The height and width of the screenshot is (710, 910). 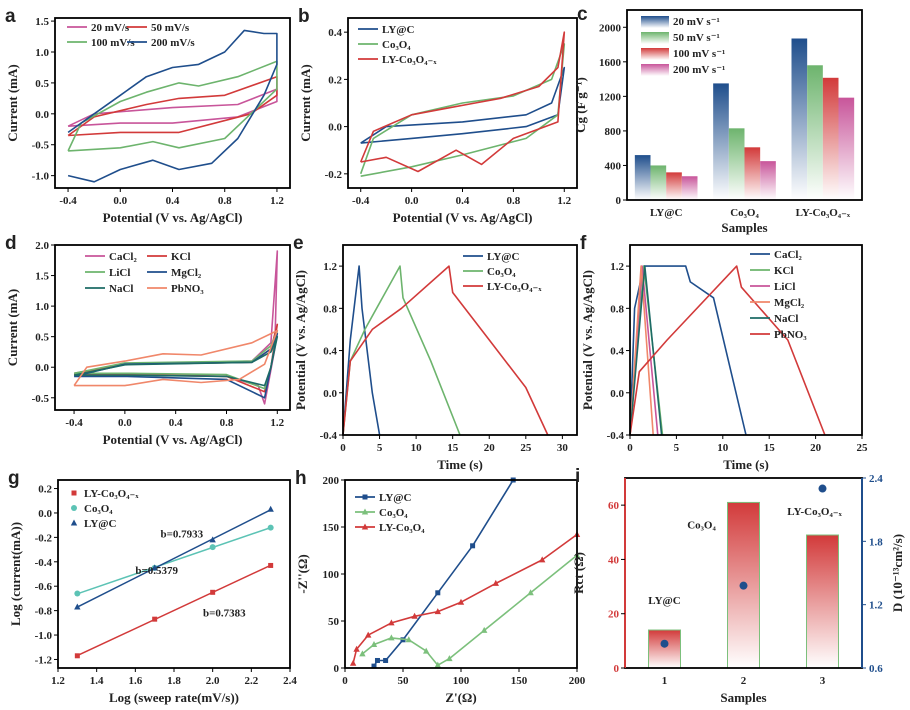 I want to click on y-tick-label: 1600, so click(x=610, y=63).